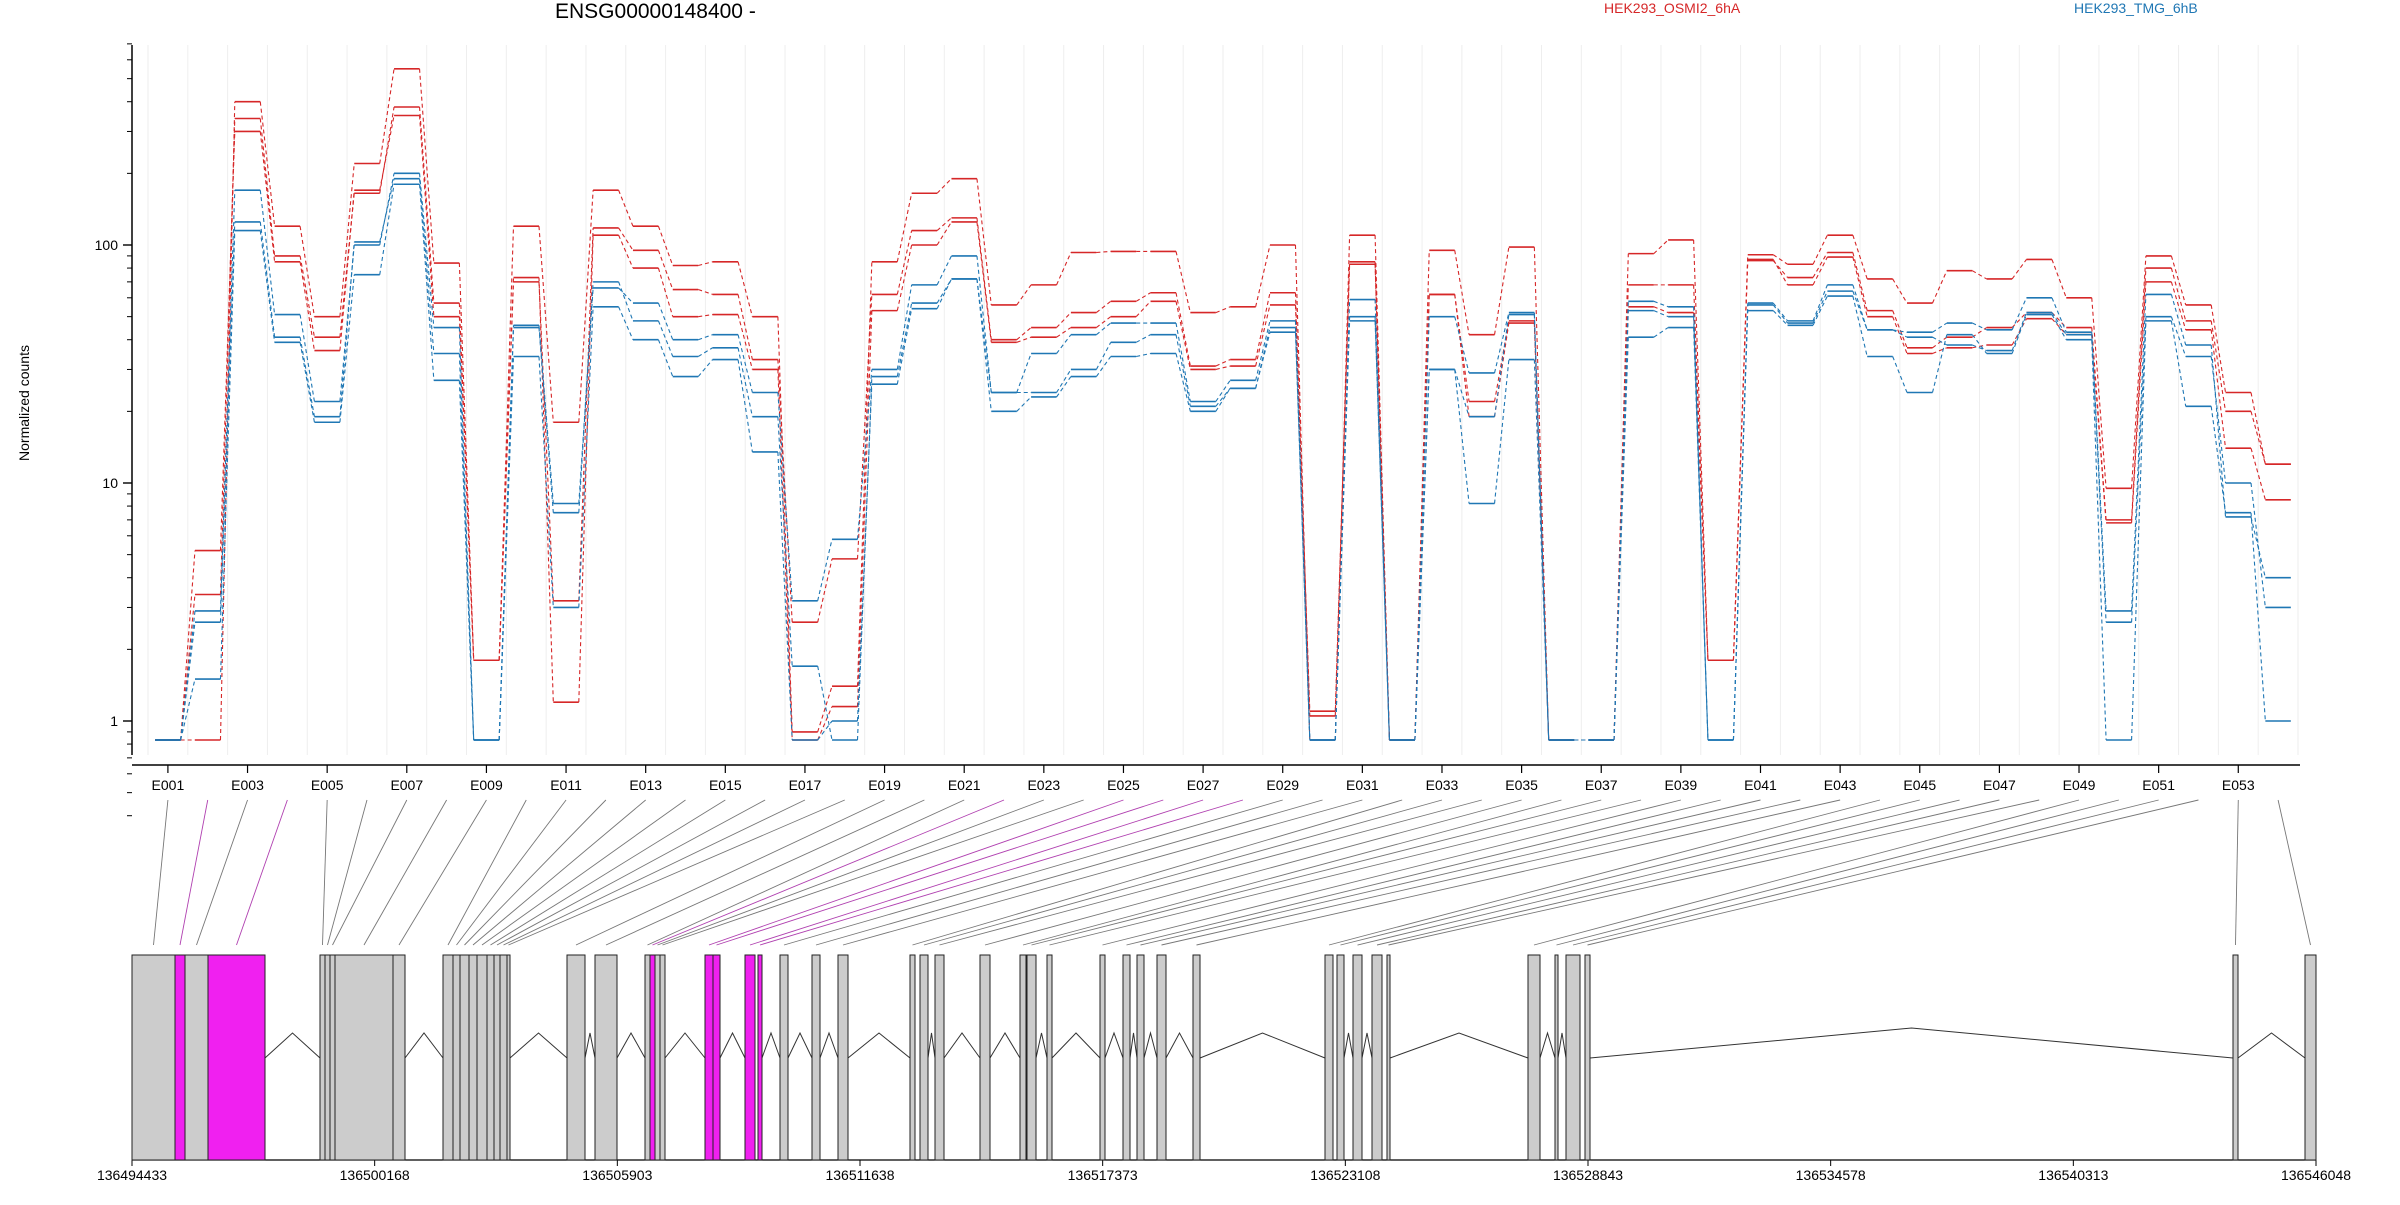 The height and width of the screenshot is (1205, 2400). I want to click on x-tick-label: E045, so click(1919, 785).